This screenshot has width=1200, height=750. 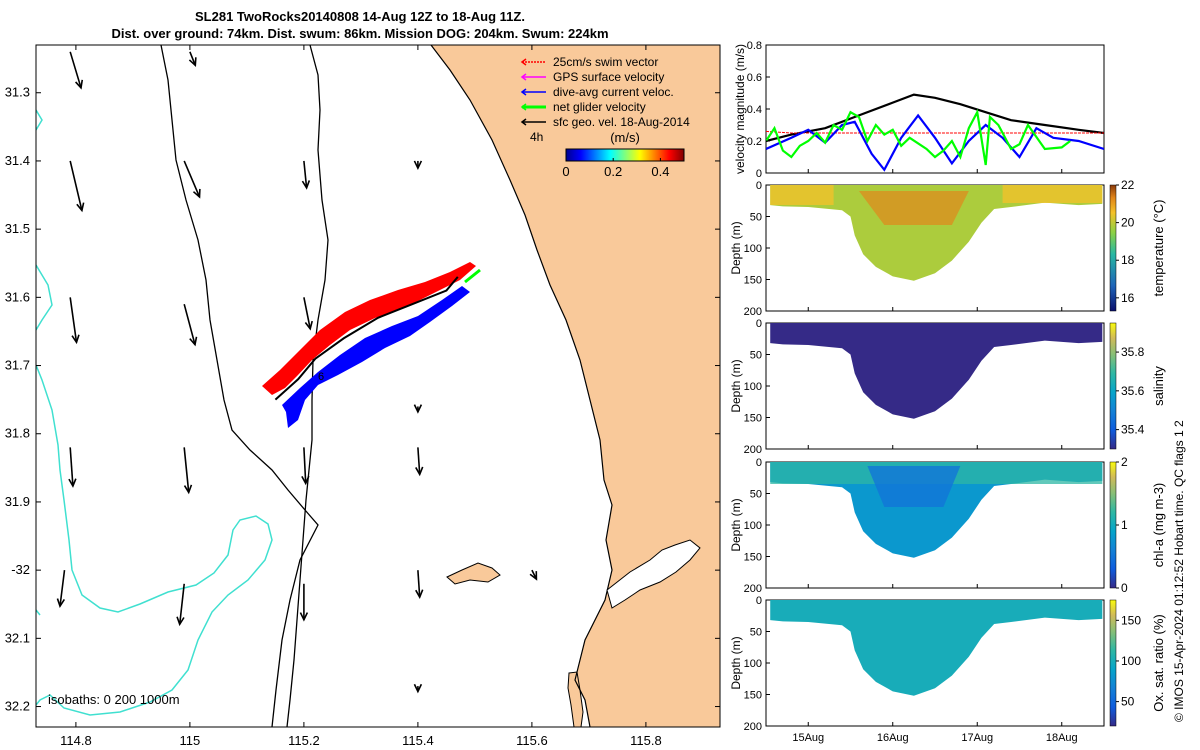 What do you see at coordinates (621, 122) in the screenshot?
I see `legend-label: sfc geo. vel. 18-Aug-2014` at bounding box center [621, 122].